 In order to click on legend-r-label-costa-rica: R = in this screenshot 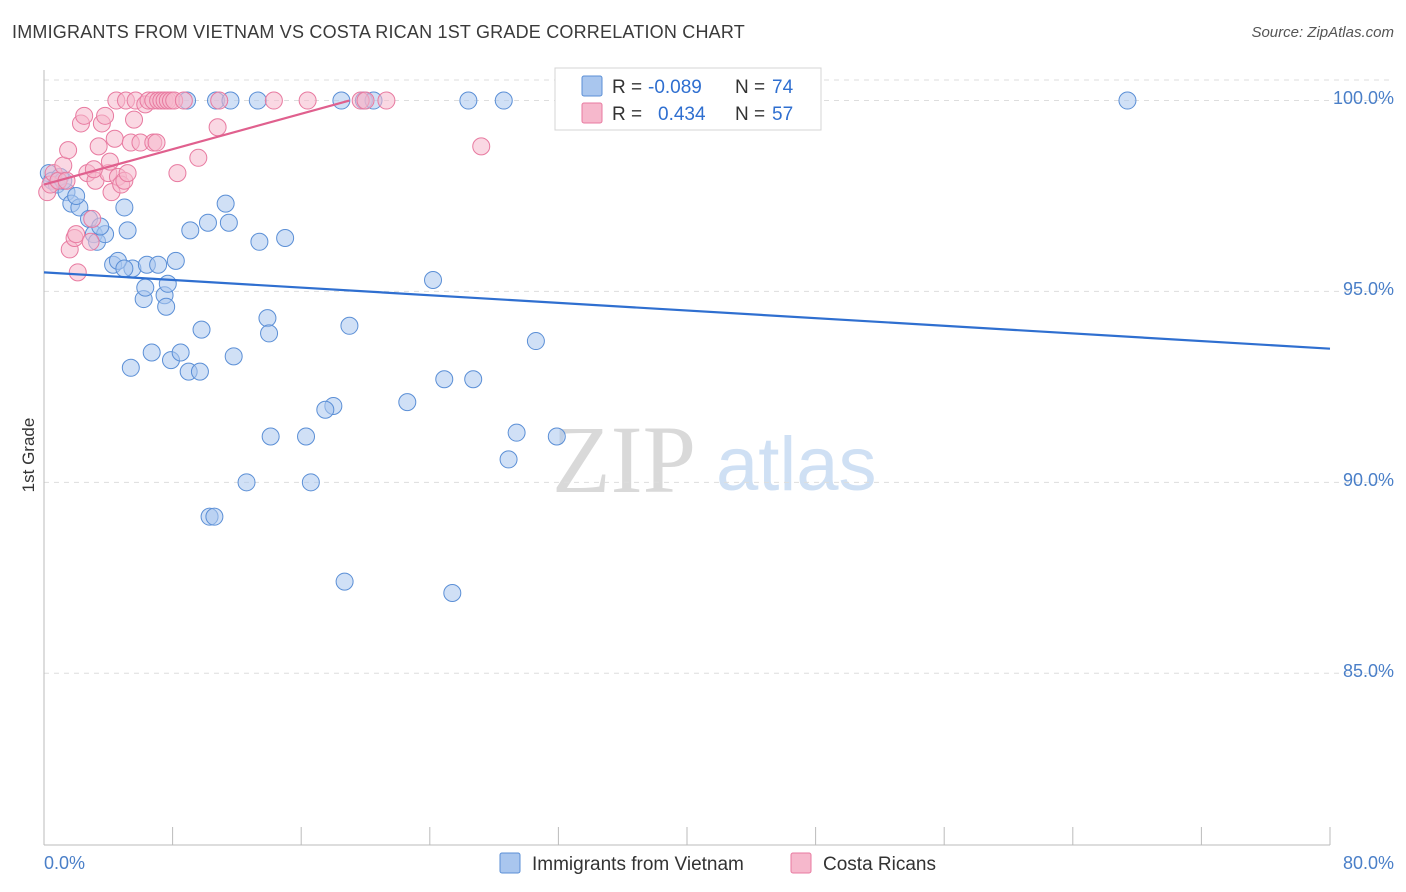, I will do `click(627, 114)`.